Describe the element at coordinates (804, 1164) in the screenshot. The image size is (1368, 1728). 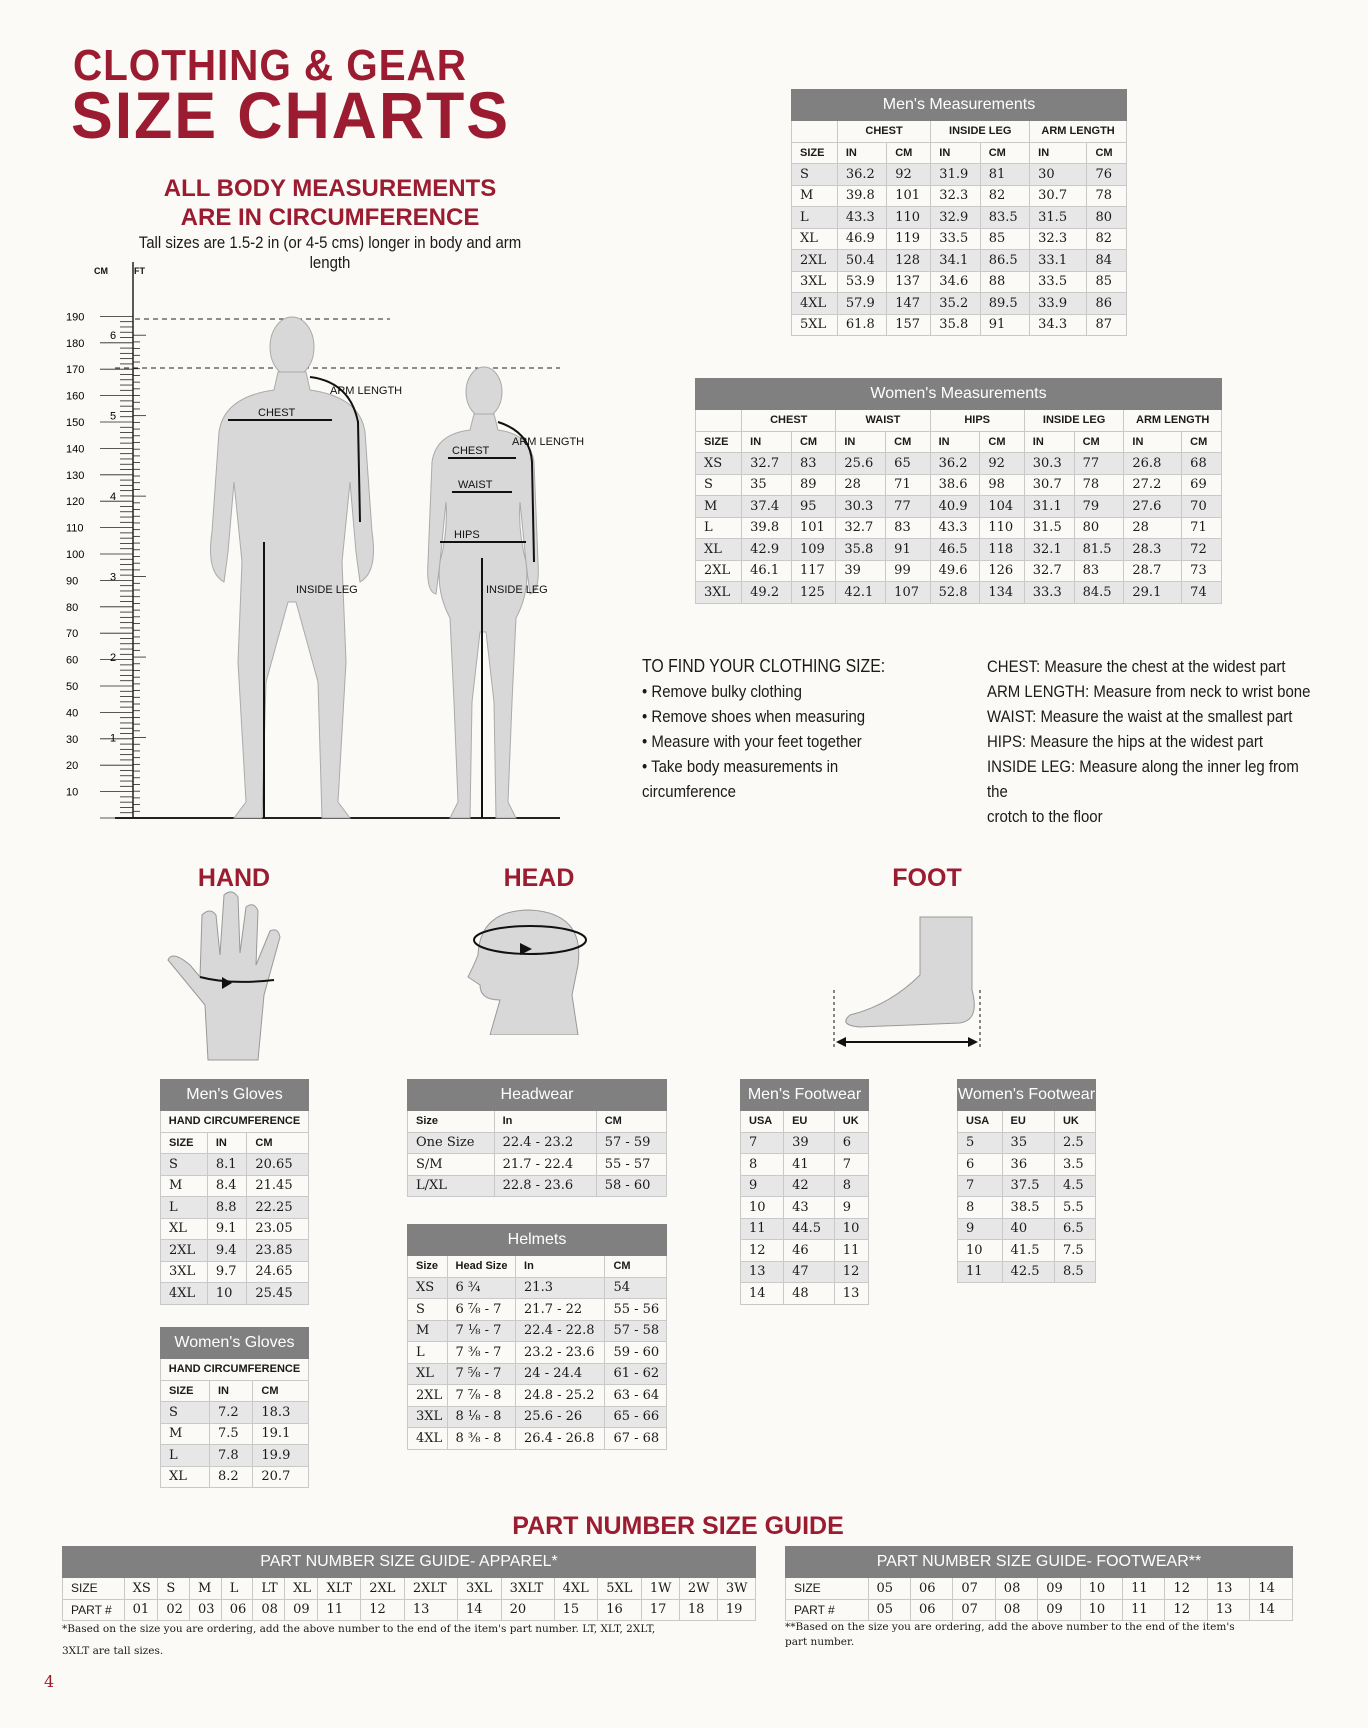
I see `table-row: 8 41 7` at that location.